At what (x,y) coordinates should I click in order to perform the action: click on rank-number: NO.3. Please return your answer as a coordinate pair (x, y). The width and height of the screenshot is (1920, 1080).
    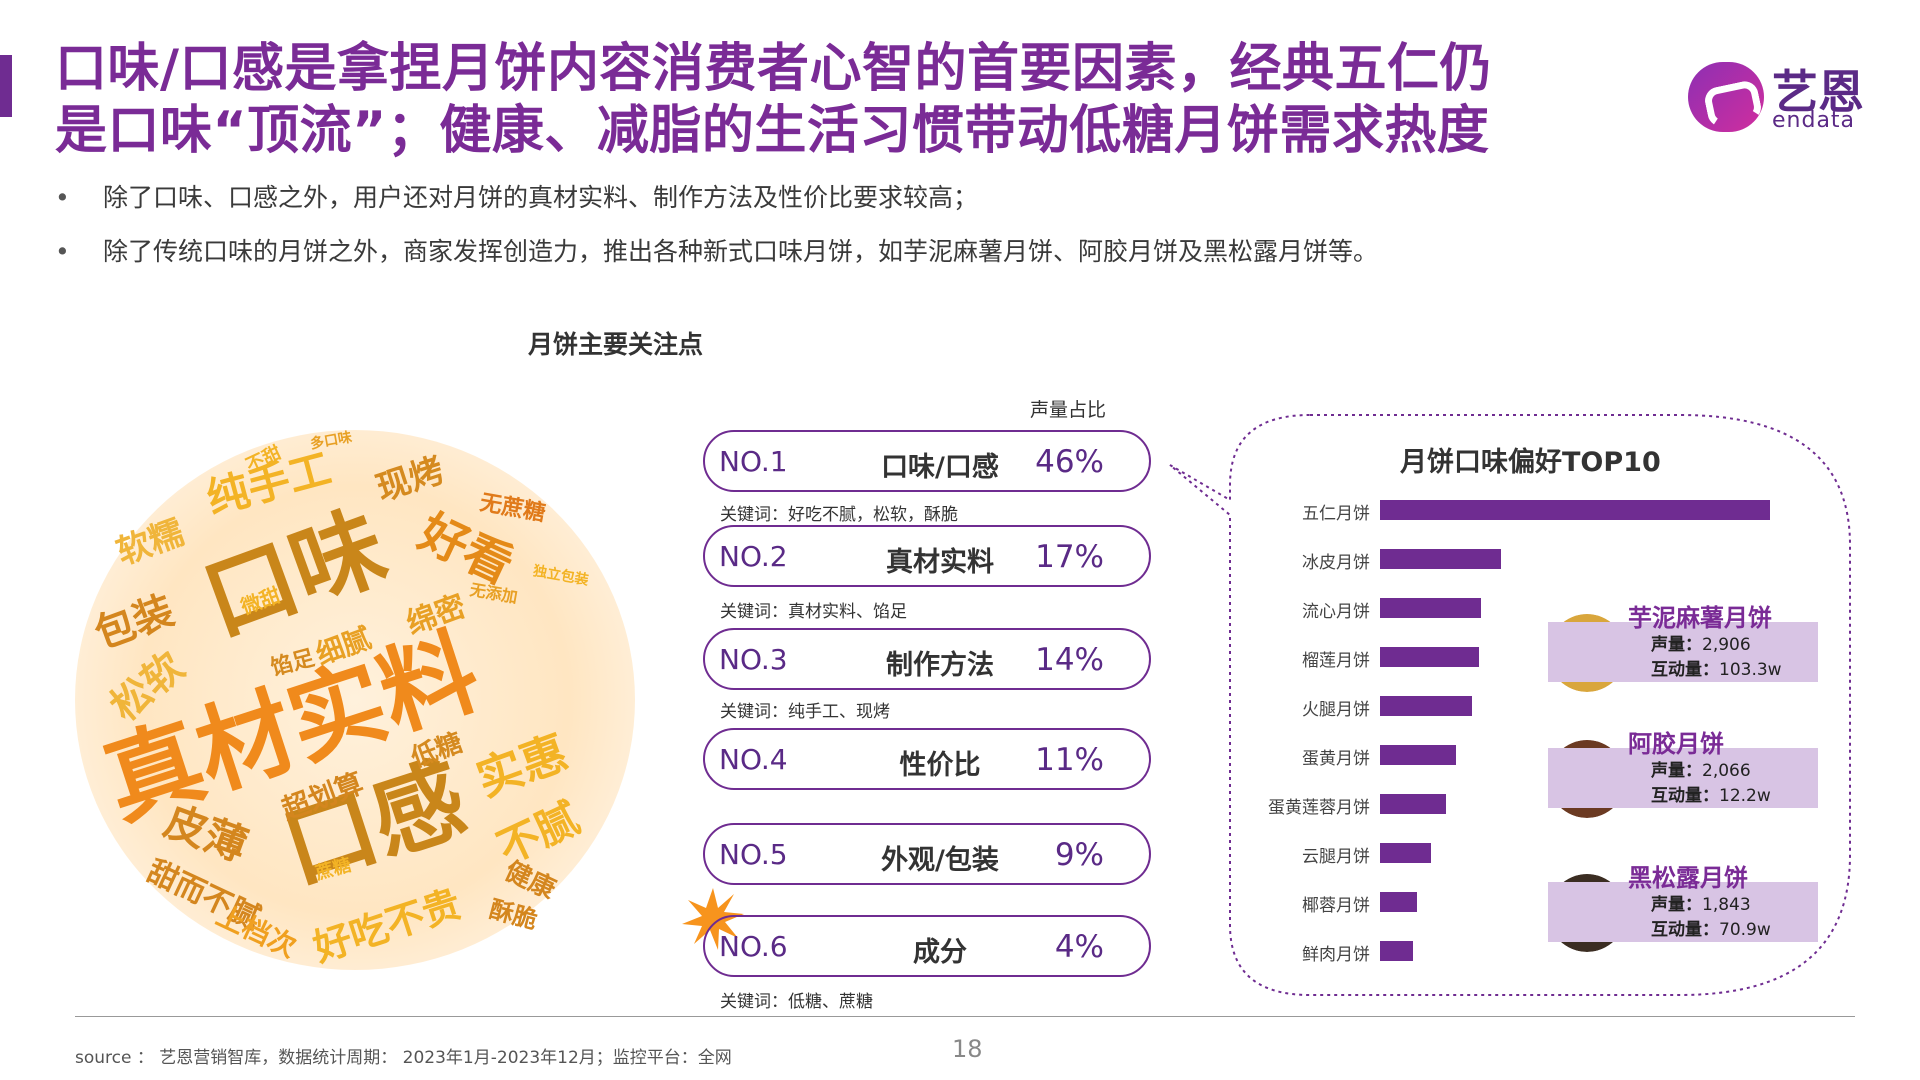
    Looking at the image, I should click on (753, 659).